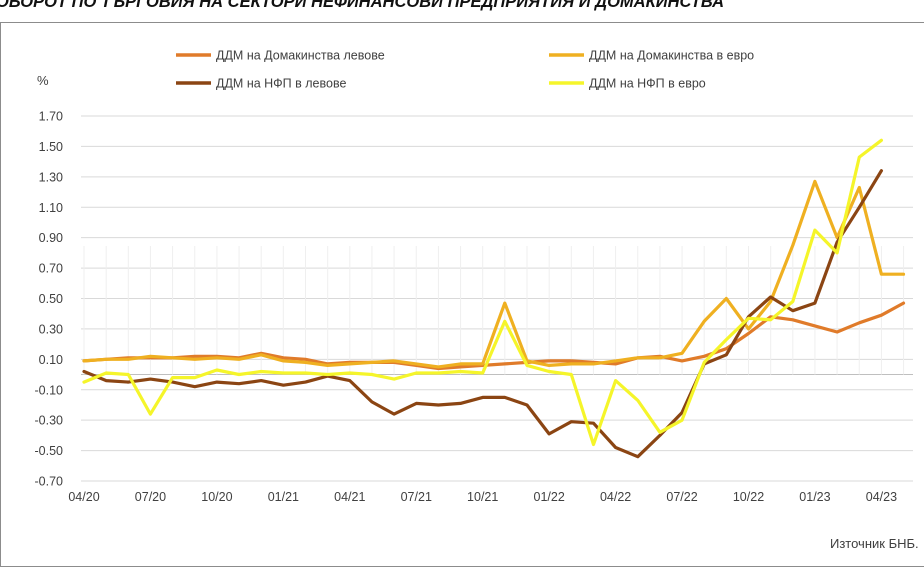  I want to click on x-tick-label: 07/20, so click(150, 497).